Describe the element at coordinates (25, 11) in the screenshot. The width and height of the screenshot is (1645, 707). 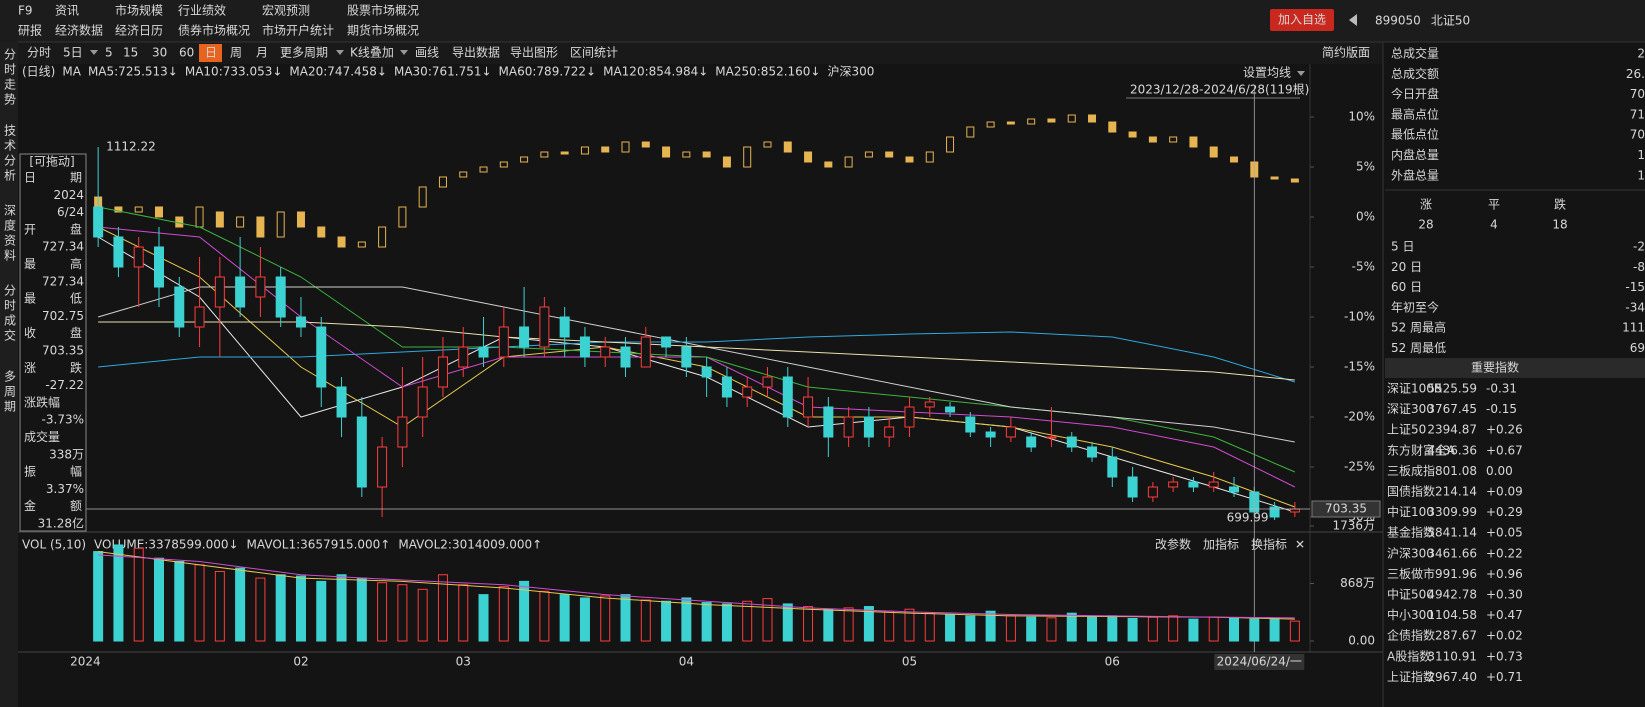
I see `menu-item: F9` at that location.